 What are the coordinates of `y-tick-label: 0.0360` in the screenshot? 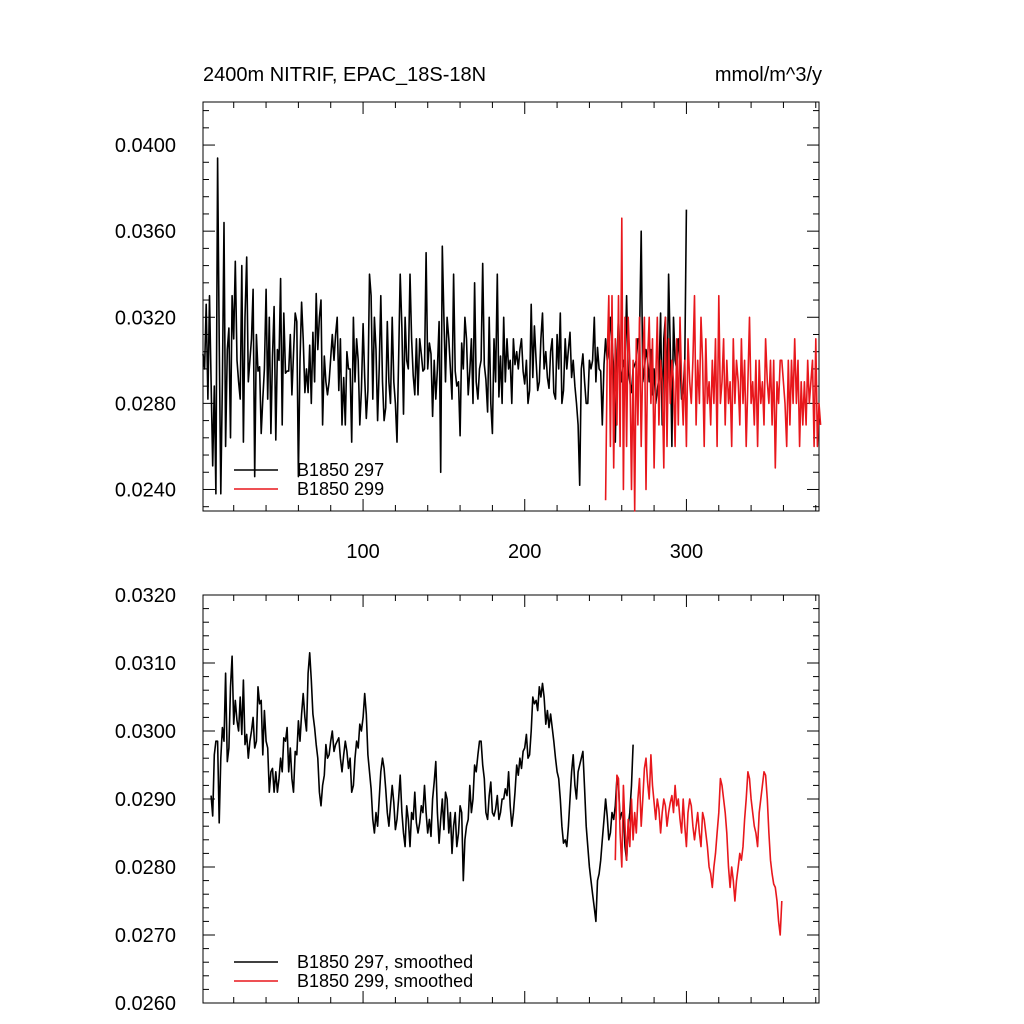 It's located at (145, 232).